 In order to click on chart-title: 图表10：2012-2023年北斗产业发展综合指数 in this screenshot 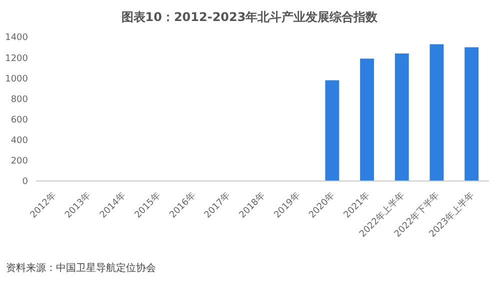, I will do `click(249, 17)`.